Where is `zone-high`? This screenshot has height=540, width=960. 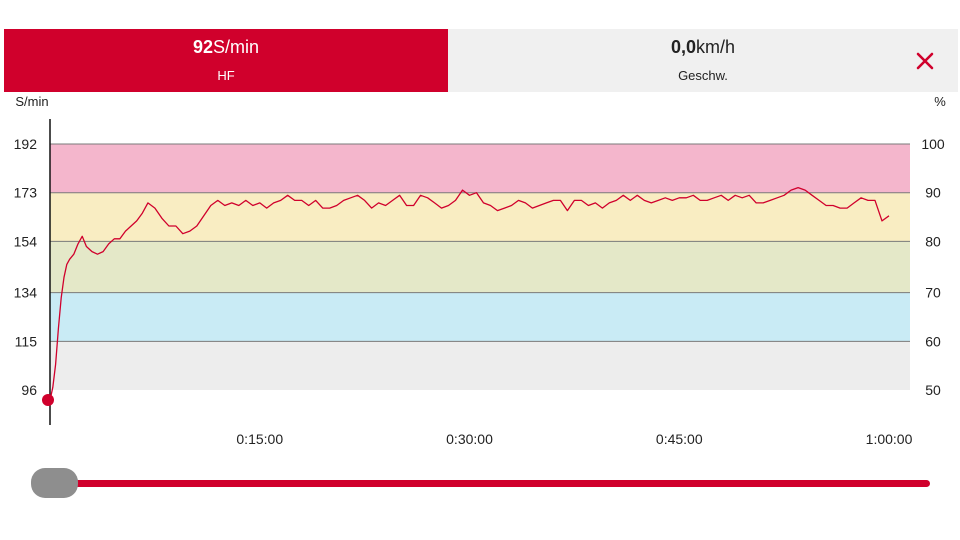
zone-high is located at coordinates (480, 217).